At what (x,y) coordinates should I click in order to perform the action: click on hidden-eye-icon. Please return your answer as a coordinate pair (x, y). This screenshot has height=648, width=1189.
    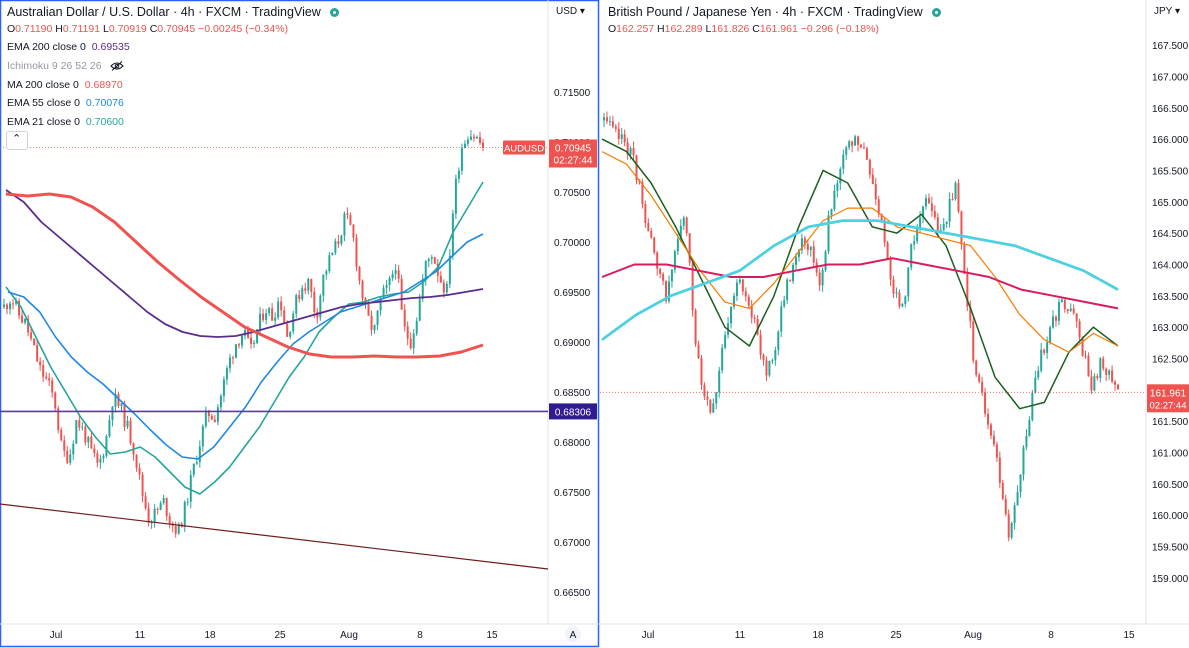
    Looking at the image, I should click on (117, 66).